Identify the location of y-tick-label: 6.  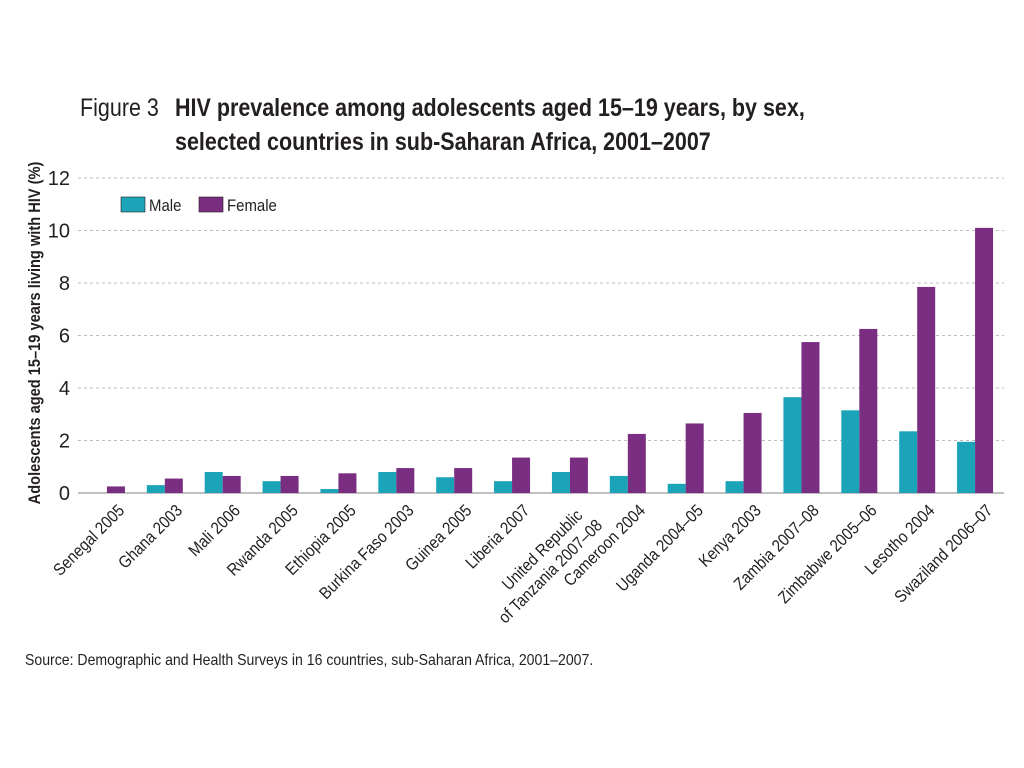
(64, 337).